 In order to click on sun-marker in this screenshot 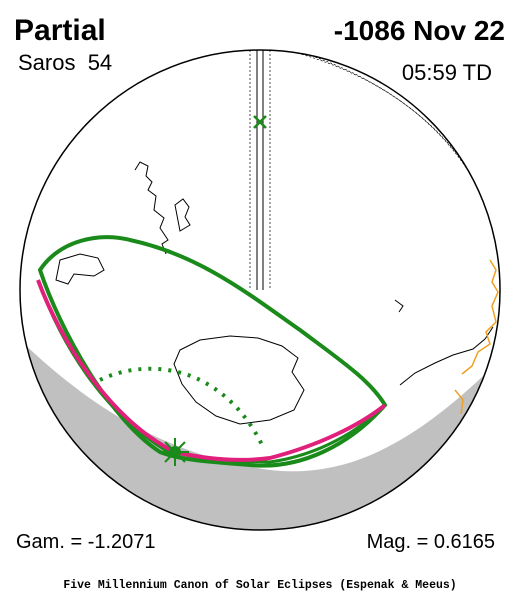, I will do `click(175, 452)`.